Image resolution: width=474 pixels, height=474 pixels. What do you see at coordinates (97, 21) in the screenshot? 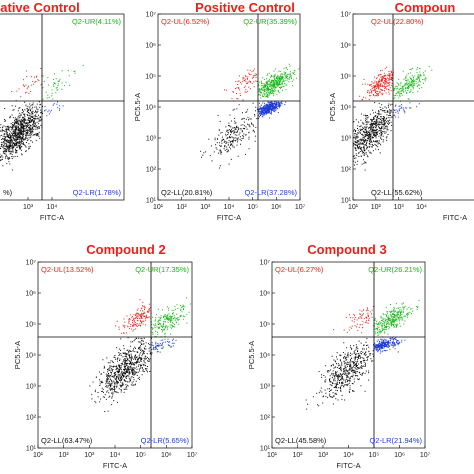
I see `quadrant-label-ur: Q2-UR(4.11%)` at bounding box center [97, 21].